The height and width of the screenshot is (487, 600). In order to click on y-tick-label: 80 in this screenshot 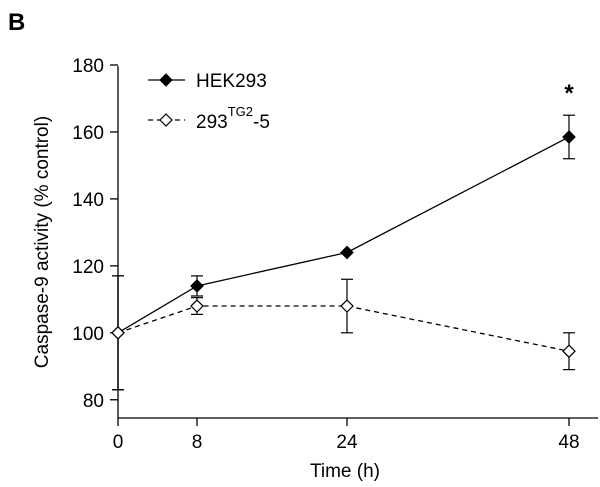, I will do `click(93, 401)`.